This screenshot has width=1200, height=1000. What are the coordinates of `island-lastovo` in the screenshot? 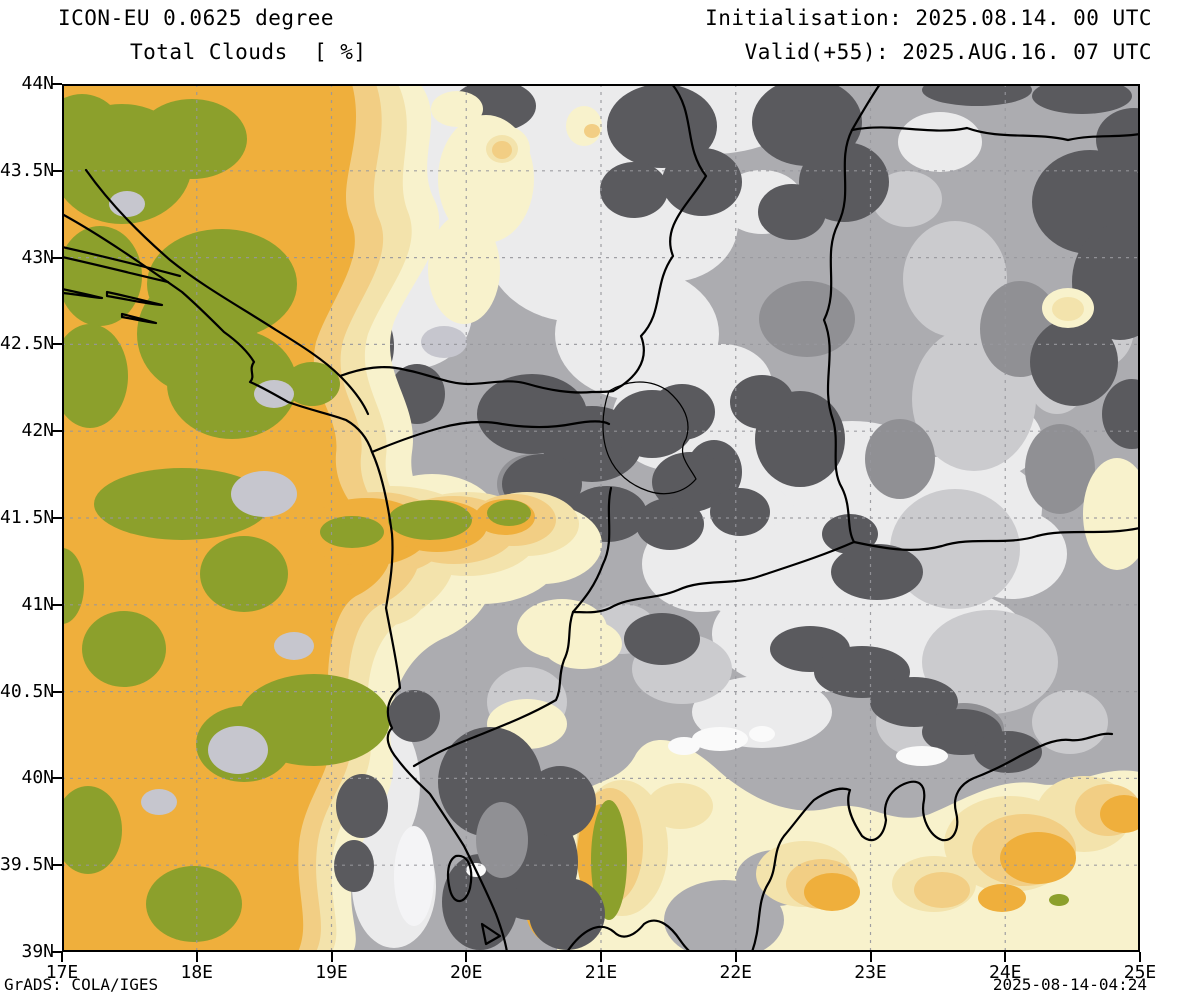 It's located at (82, 293).